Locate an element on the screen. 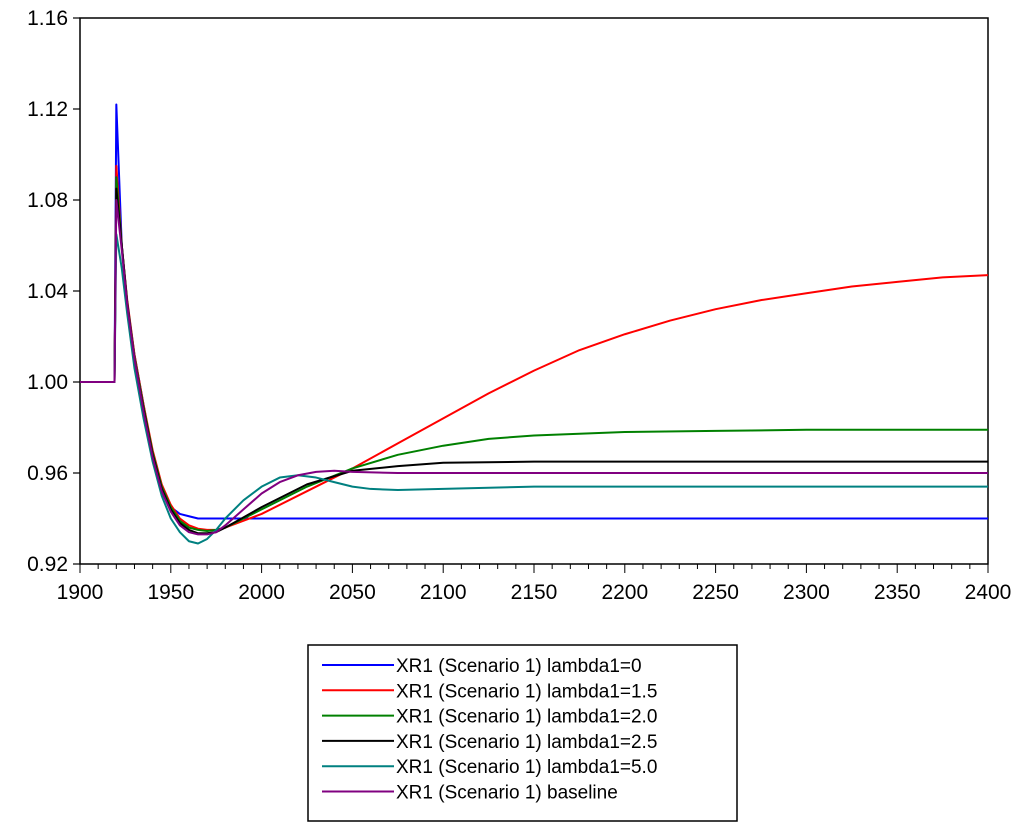 This screenshot has height=831, width=1017. x-tick-label: 2350 is located at coordinates (897, 592).